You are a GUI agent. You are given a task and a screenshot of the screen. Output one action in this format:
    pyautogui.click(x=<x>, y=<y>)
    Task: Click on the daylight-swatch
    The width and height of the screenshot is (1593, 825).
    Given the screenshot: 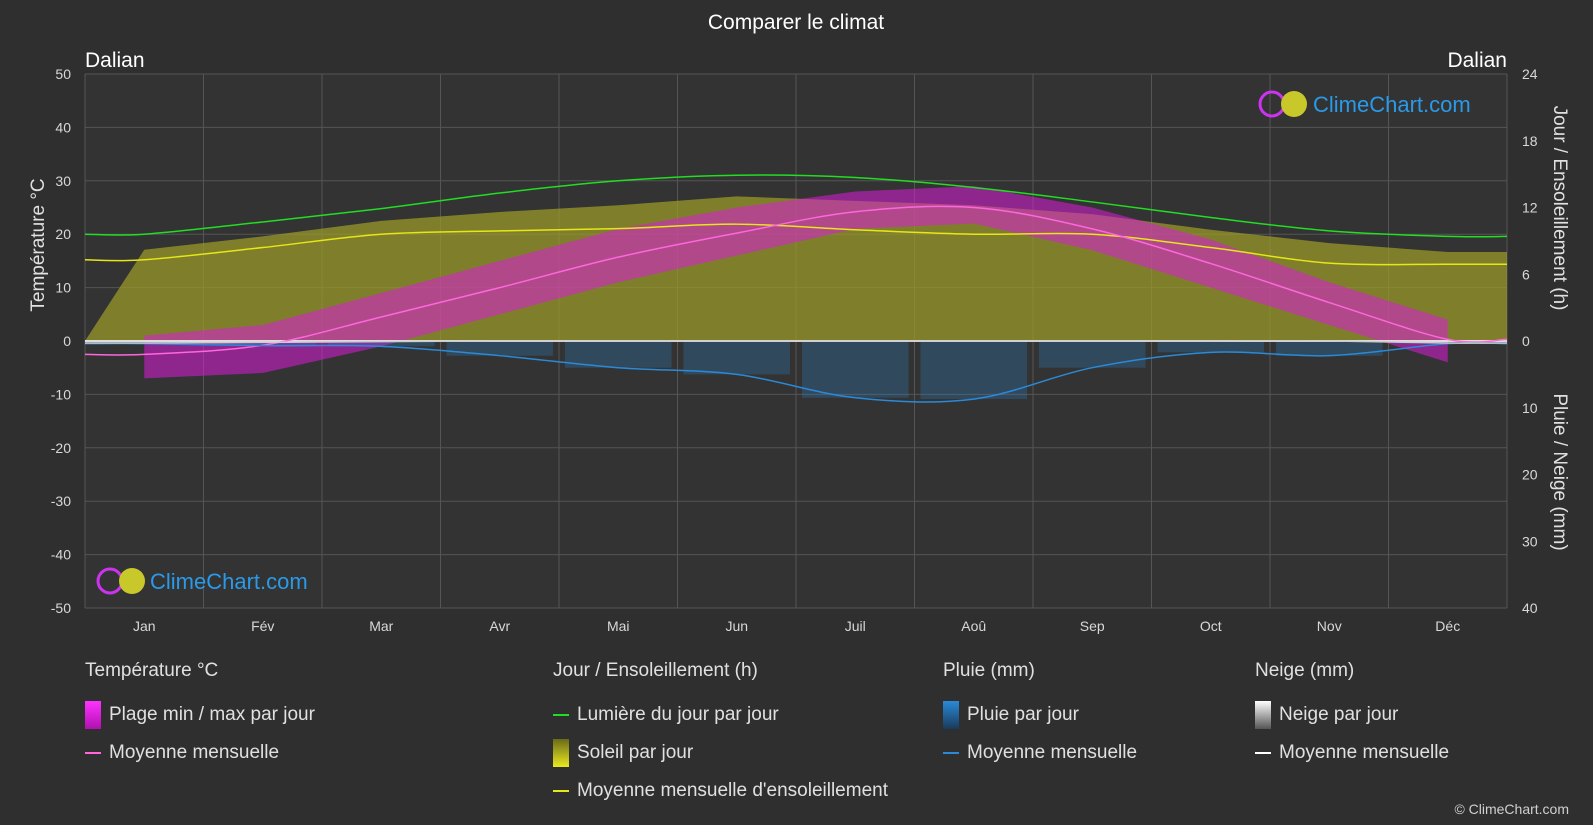 What is the action you would take?
    pyautogui.click(x=561, y=715)
    